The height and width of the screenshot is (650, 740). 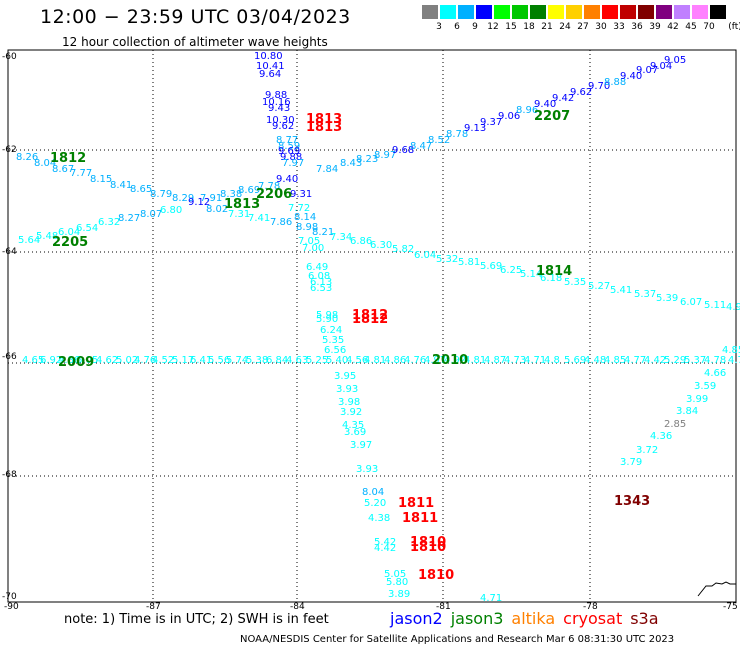 I want to click on wave-height-value: 4.9, so click(x=733, y=307).